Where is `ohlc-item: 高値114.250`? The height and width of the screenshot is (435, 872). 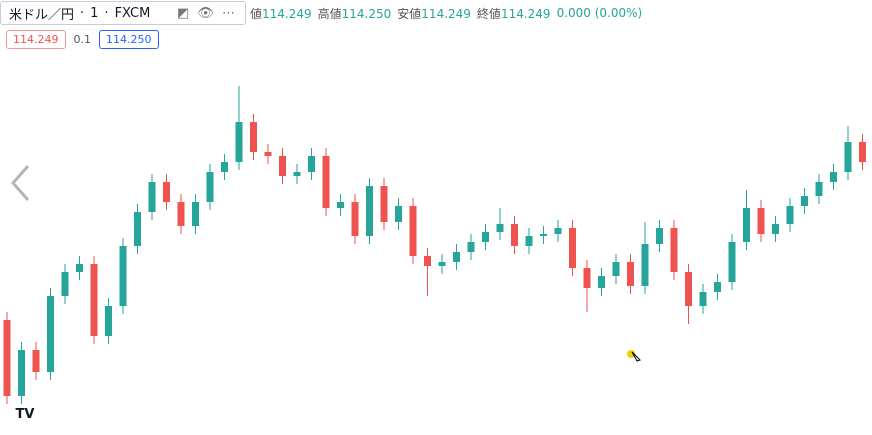
ohlc-item: 高値114.250 is located at coordinates (355, 13).